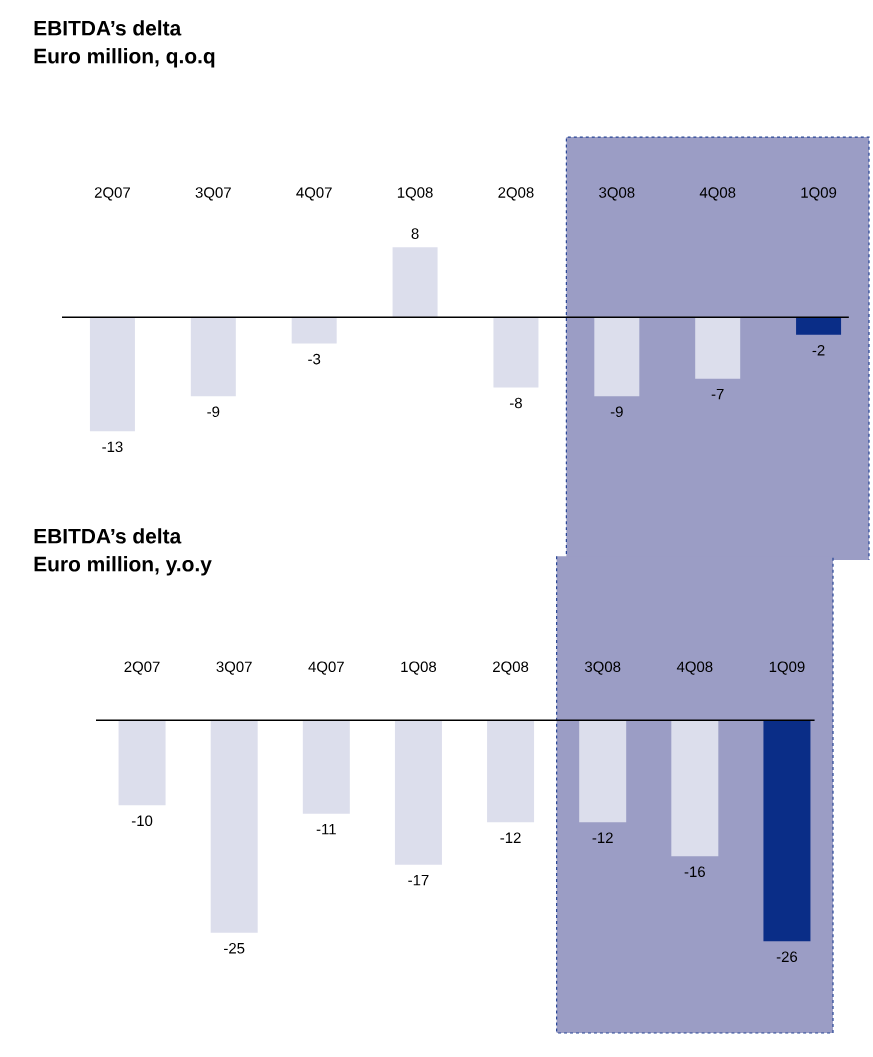  What do you see at coordinates (234, 948) in the screenshot?
I see `data-label: -25` at bounding box center [234, 948].